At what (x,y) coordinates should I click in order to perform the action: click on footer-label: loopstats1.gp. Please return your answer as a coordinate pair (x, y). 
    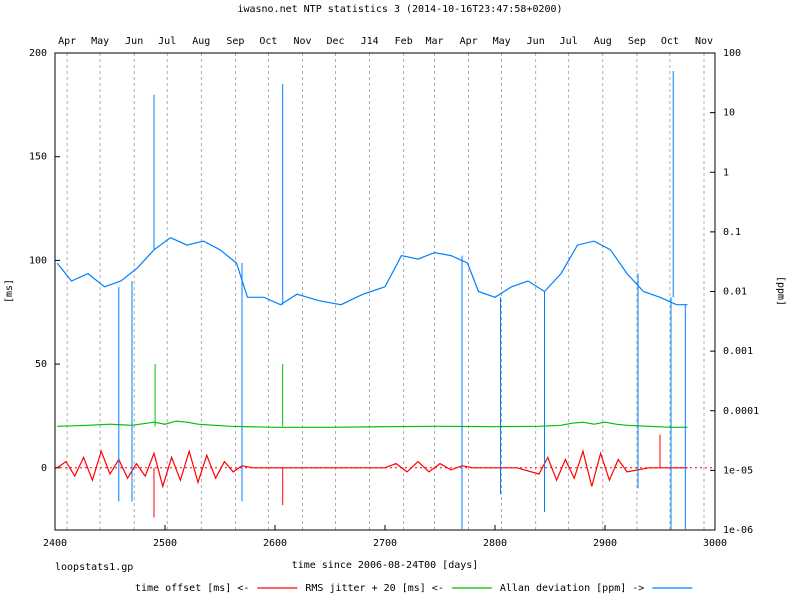
    Looking at the image, I should click on (94, 567).